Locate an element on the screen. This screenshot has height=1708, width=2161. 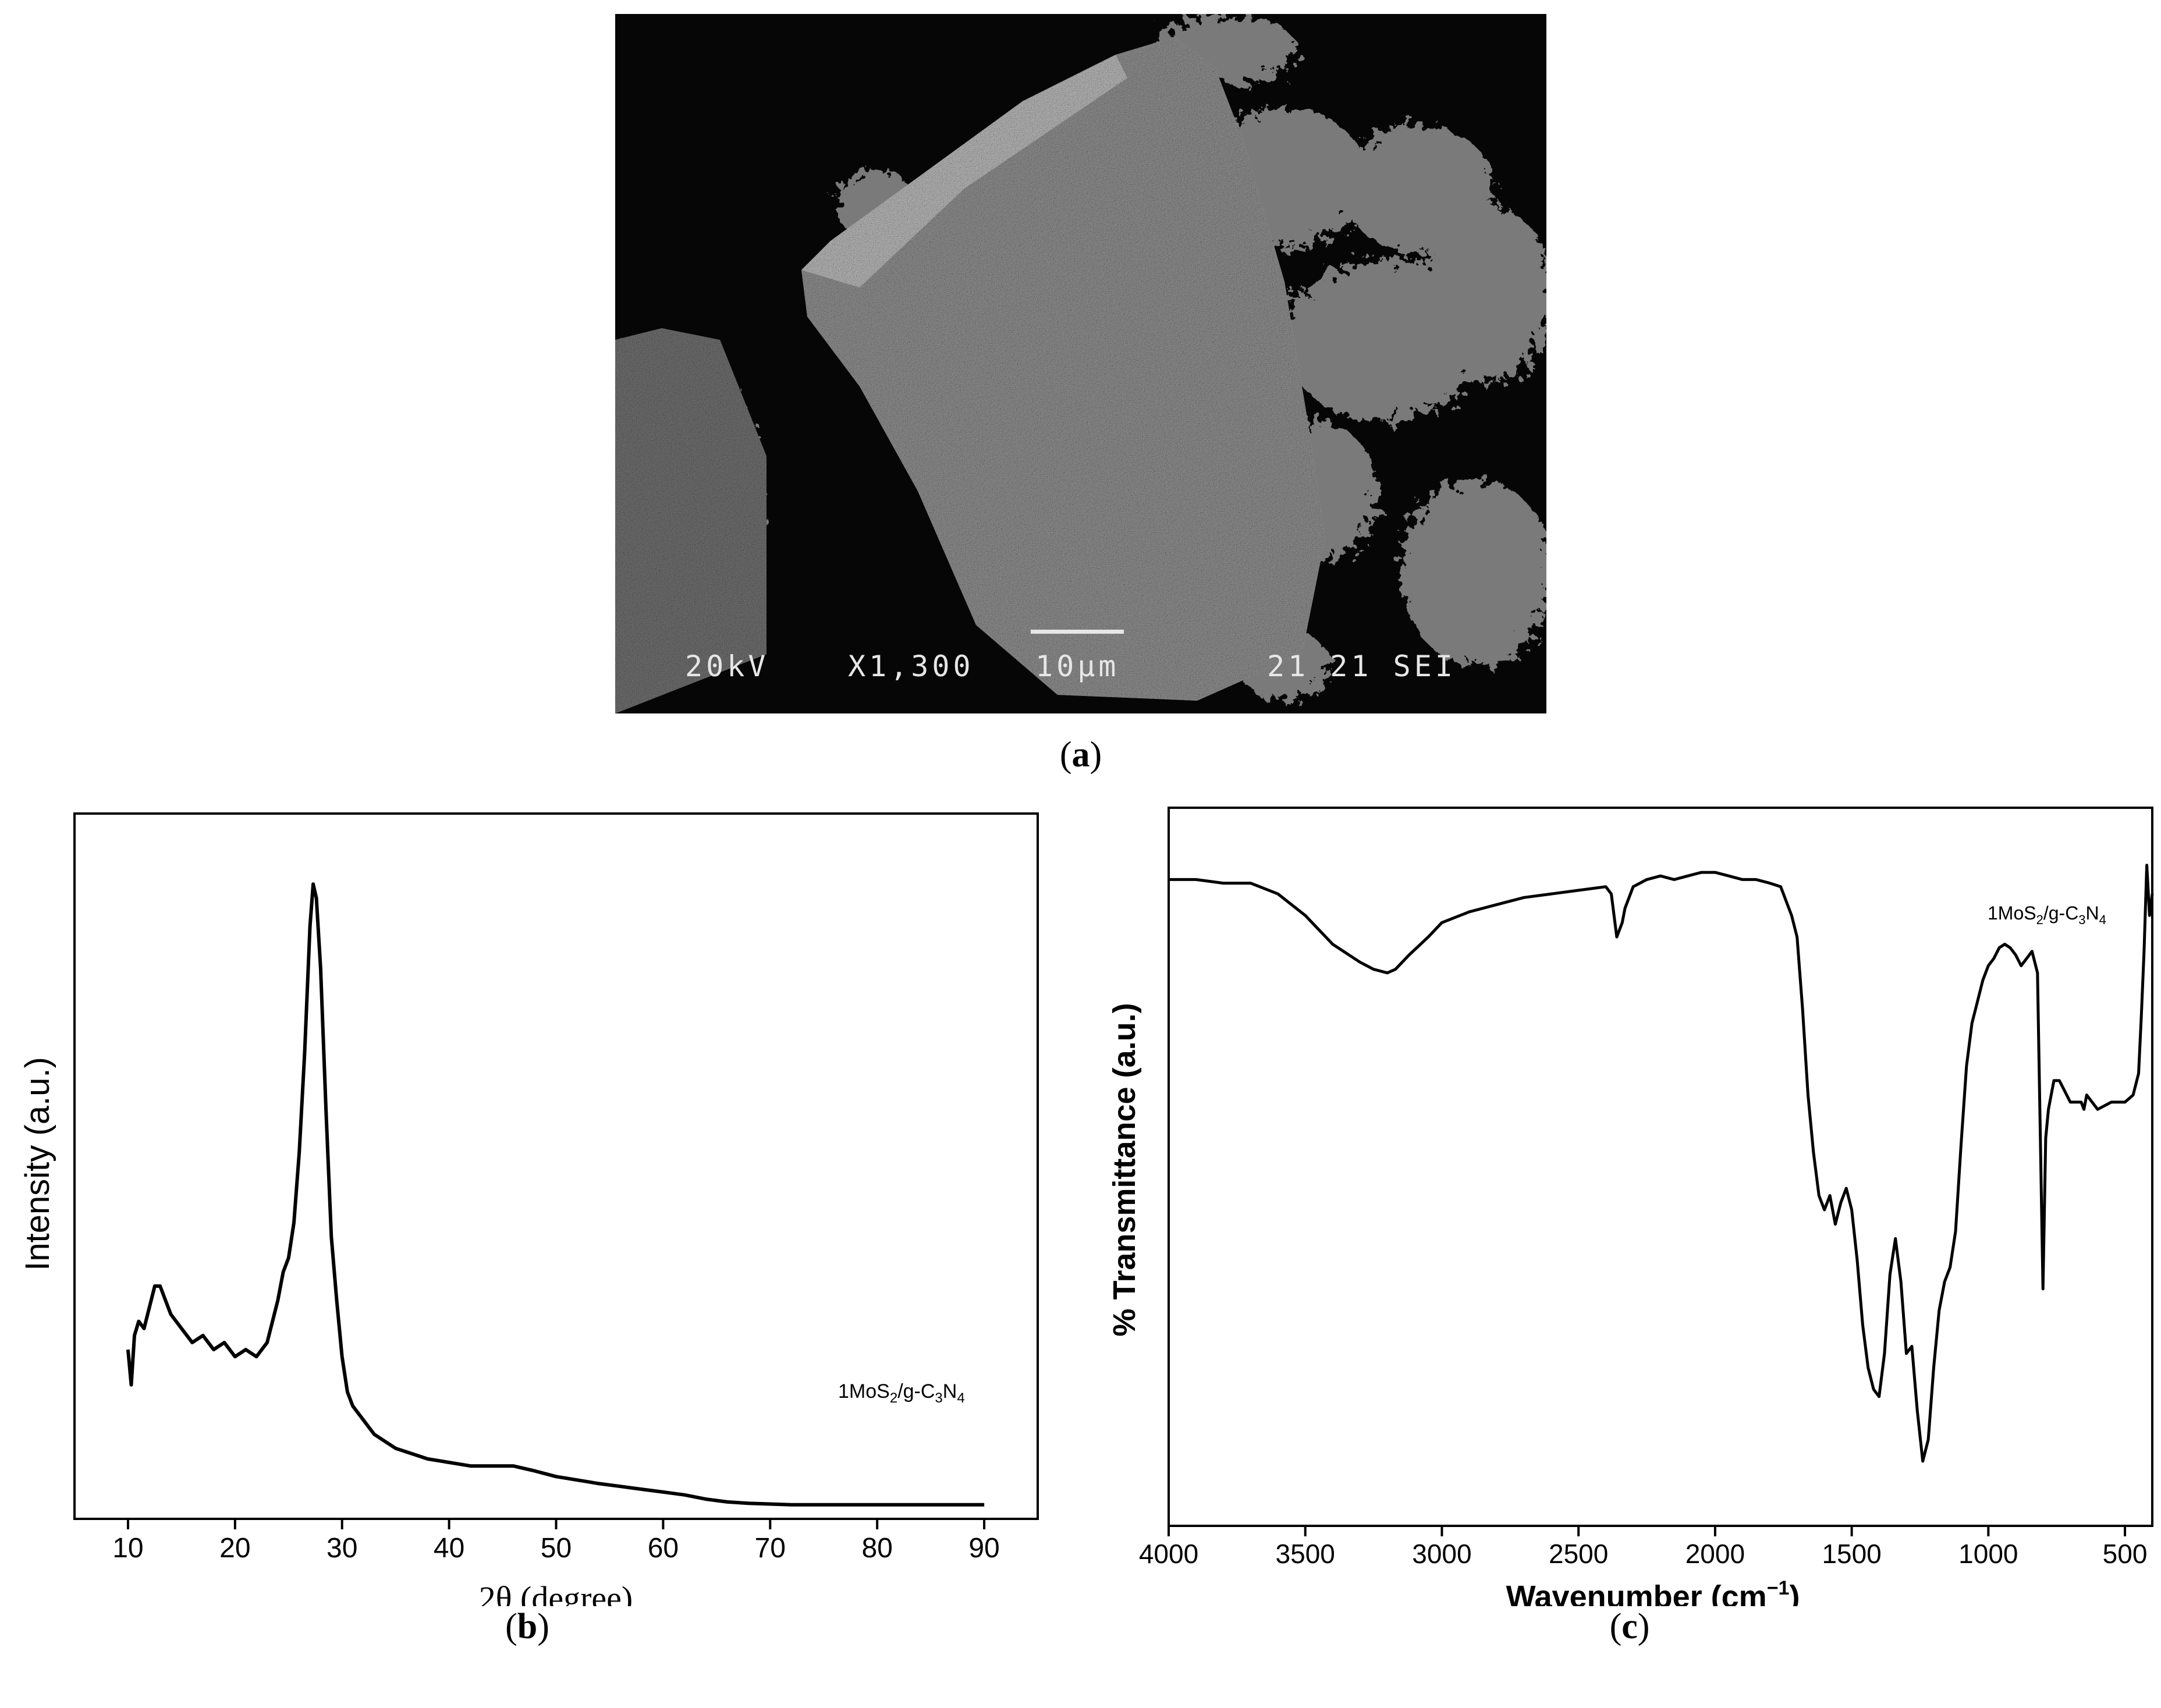
caption-a: (a) is located at coordinates (1080, 755).